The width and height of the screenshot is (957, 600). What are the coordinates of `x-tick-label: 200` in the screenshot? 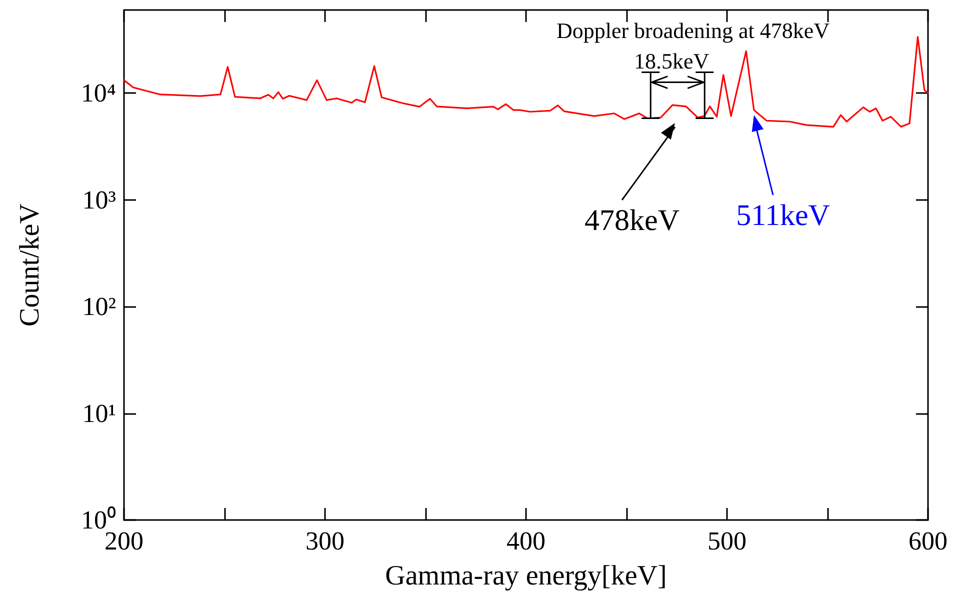 It's located at (124, 541).